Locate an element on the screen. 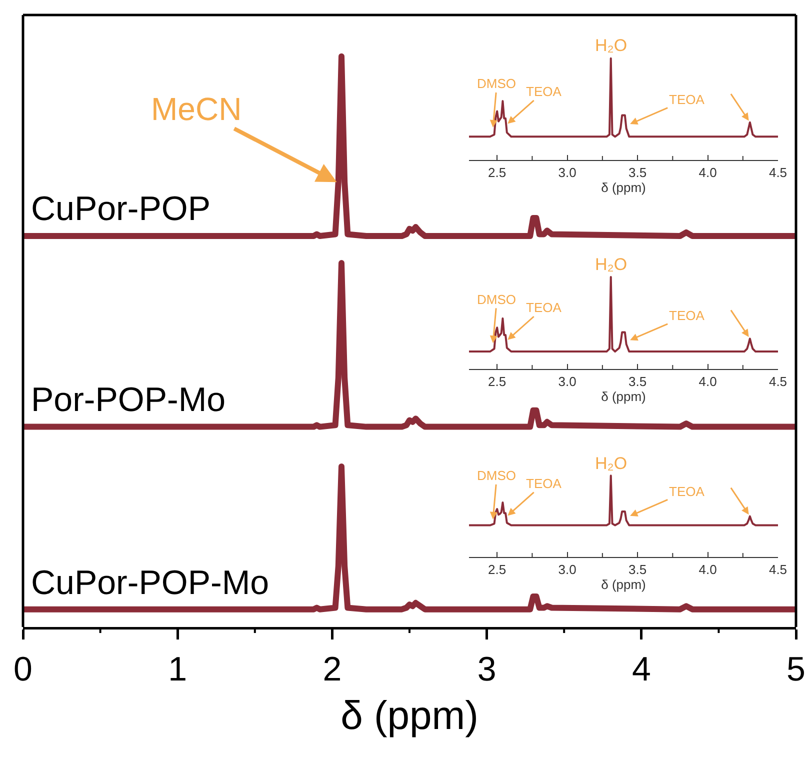 The image size is (811, 773). x-tick-label: 2 is located at coordinates (332, 669).